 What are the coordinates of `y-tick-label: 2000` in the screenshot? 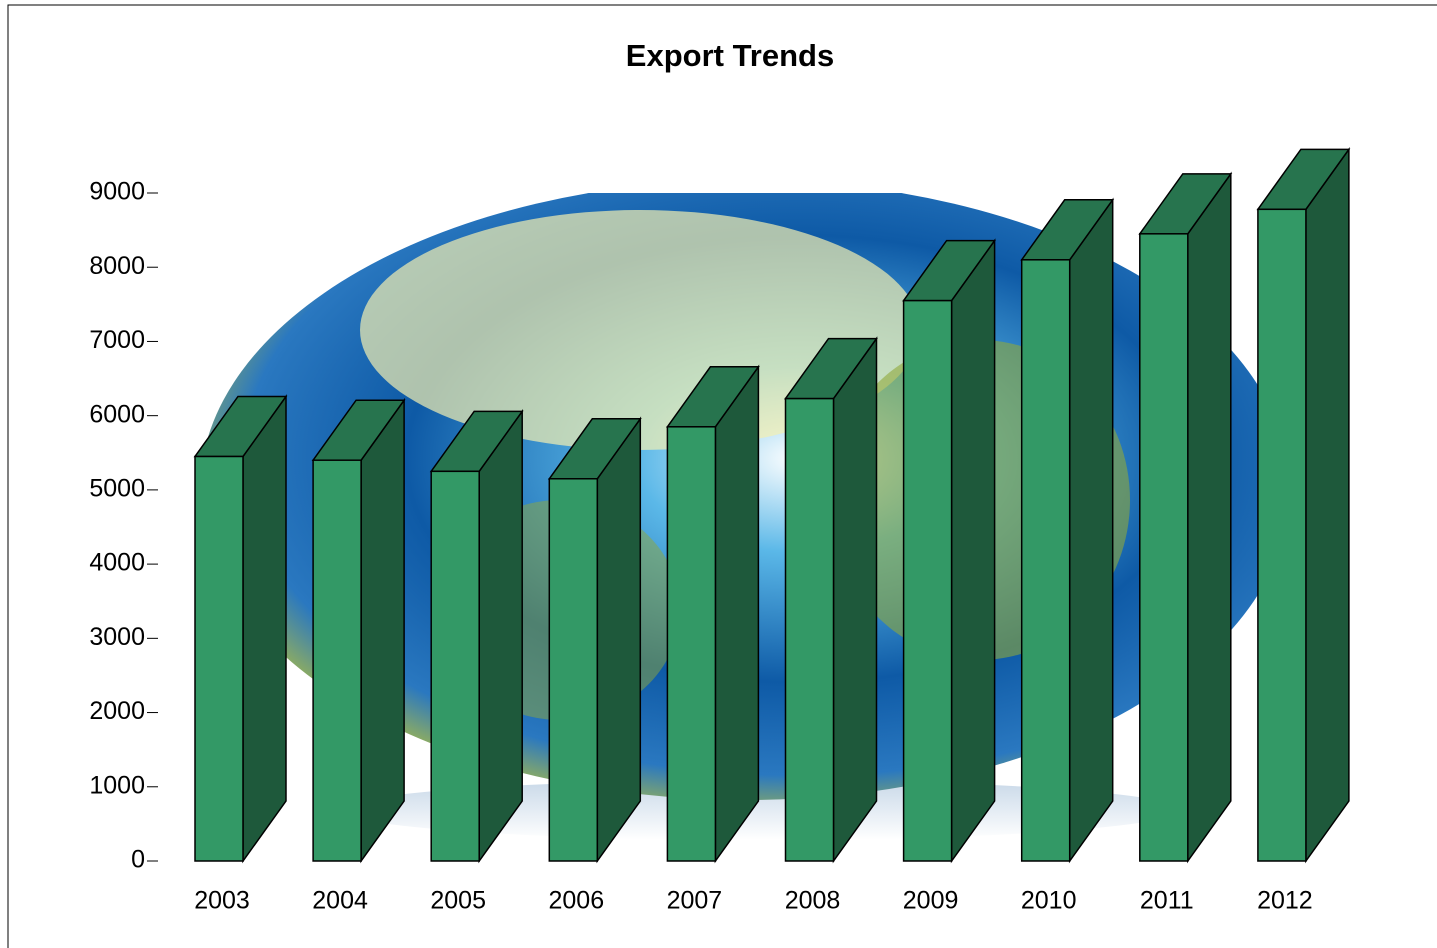 It's located at (117, 711).